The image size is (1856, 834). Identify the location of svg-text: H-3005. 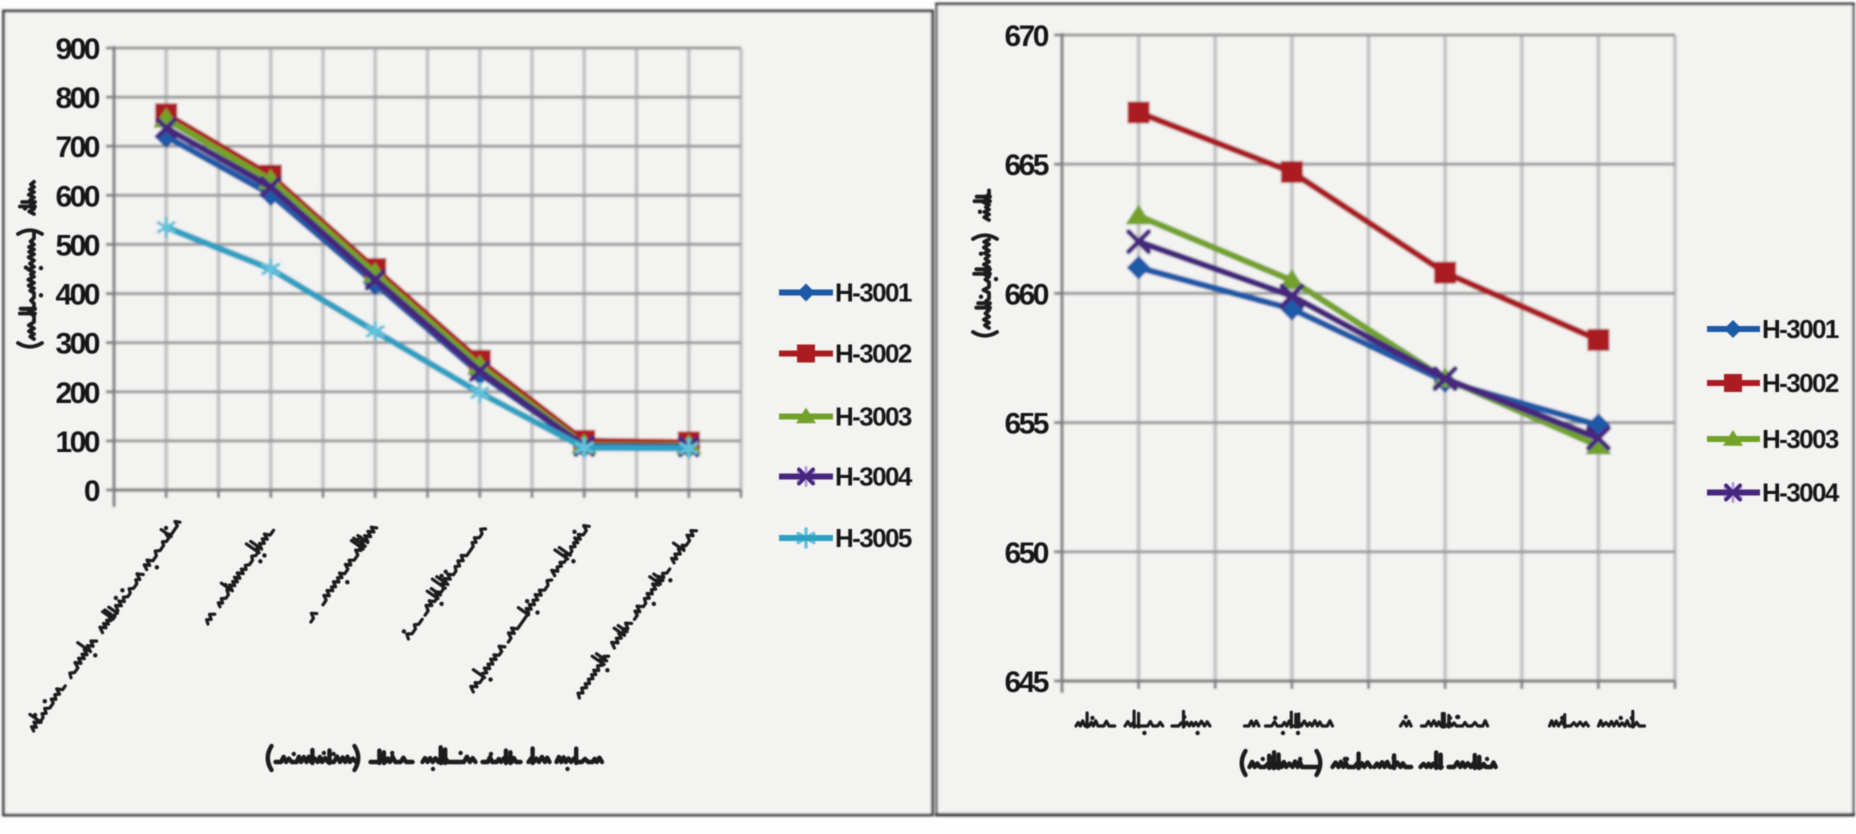
(873, 538).